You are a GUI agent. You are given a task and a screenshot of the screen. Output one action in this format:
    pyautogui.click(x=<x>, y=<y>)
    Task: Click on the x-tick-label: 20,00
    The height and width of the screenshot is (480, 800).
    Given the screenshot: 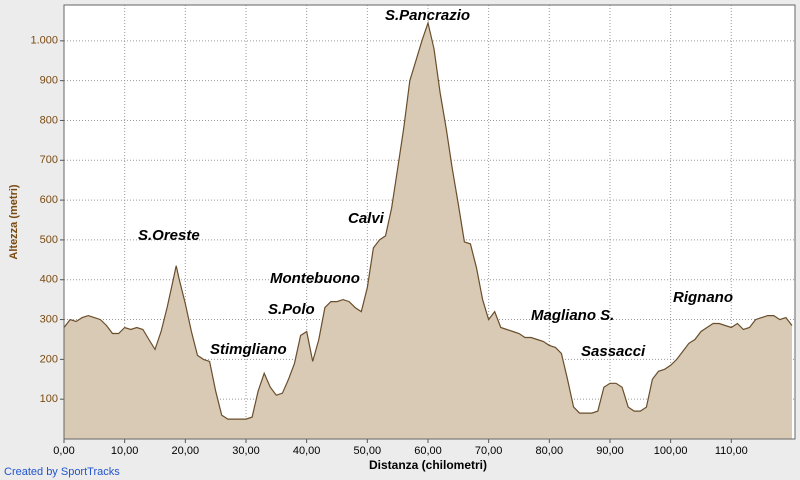 What is the action you would take?
    pyautogui.click(x=186, y=451)
    